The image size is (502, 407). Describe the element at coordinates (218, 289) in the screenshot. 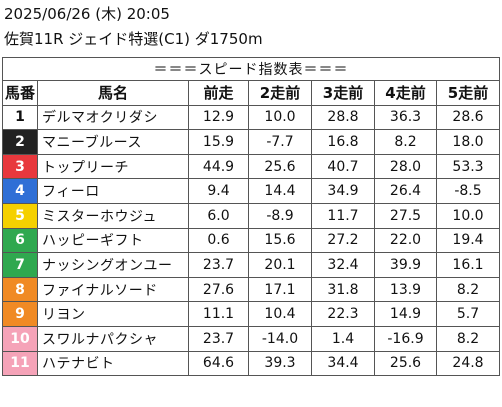

I see `speed-index-cell: 27.6` at that location.